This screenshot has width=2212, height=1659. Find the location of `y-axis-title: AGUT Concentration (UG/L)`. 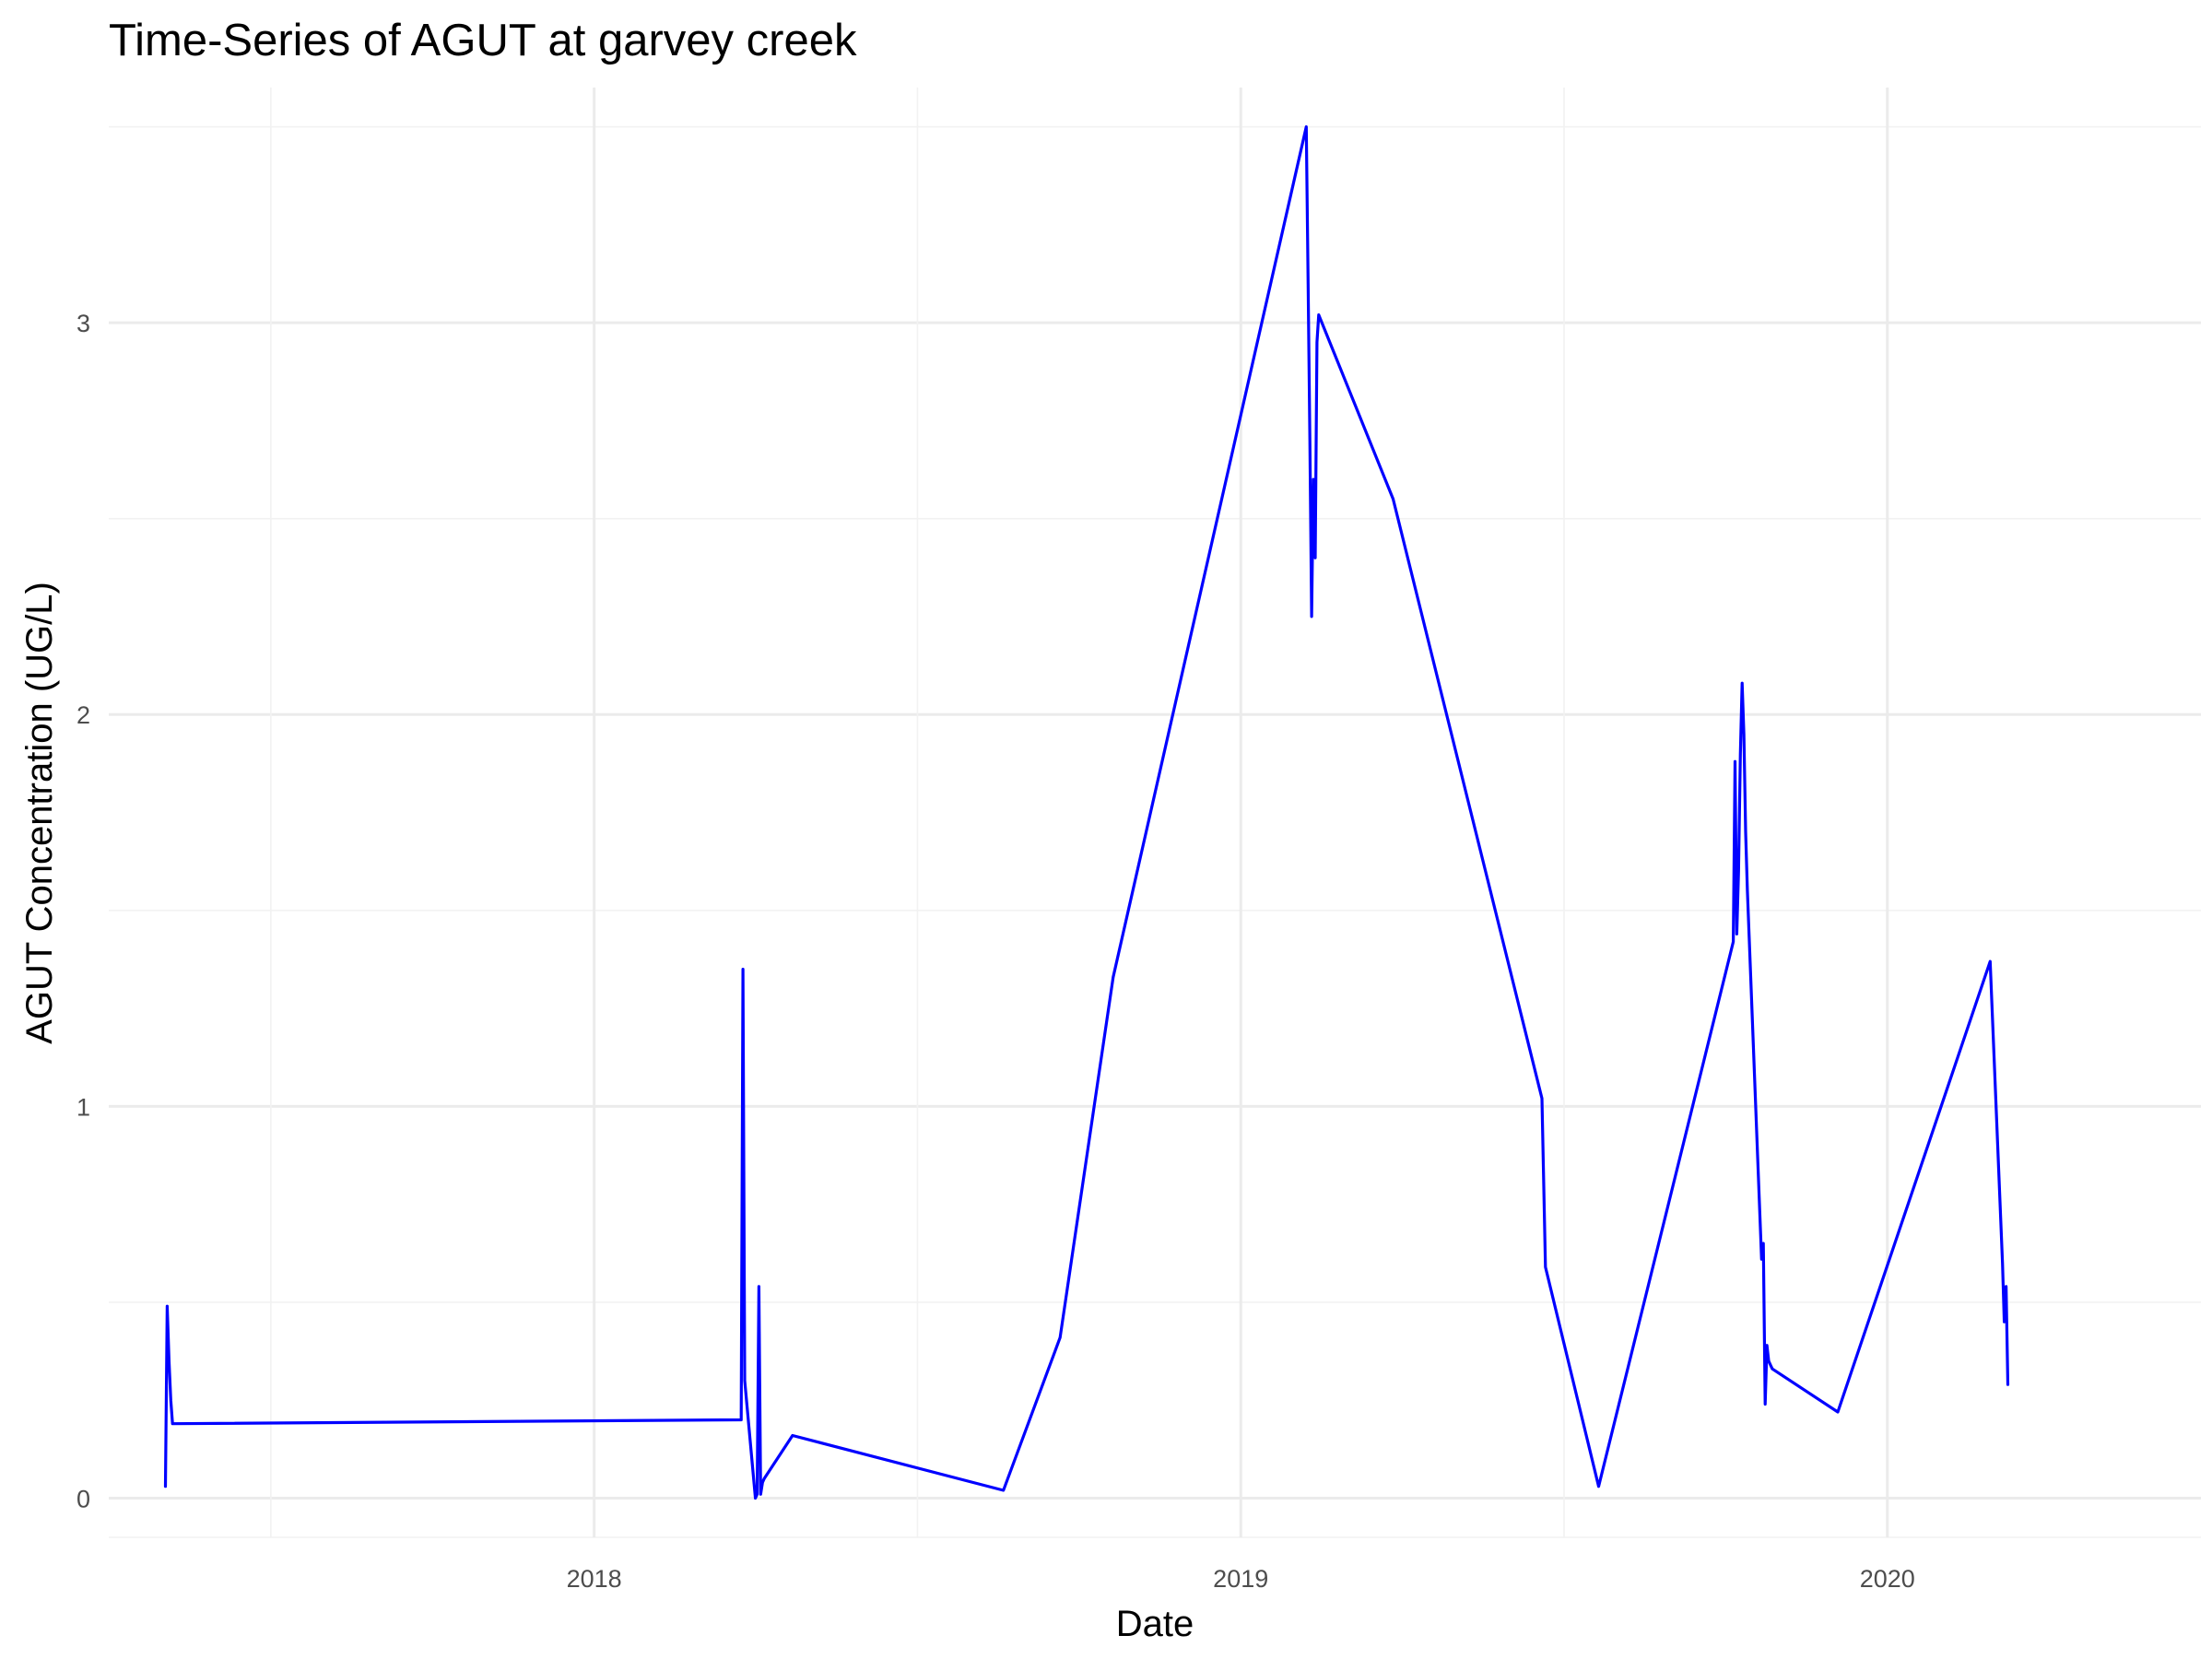

y-axis-title: AGUT Concentration (UG/L) is located at coordinates (39, 813).